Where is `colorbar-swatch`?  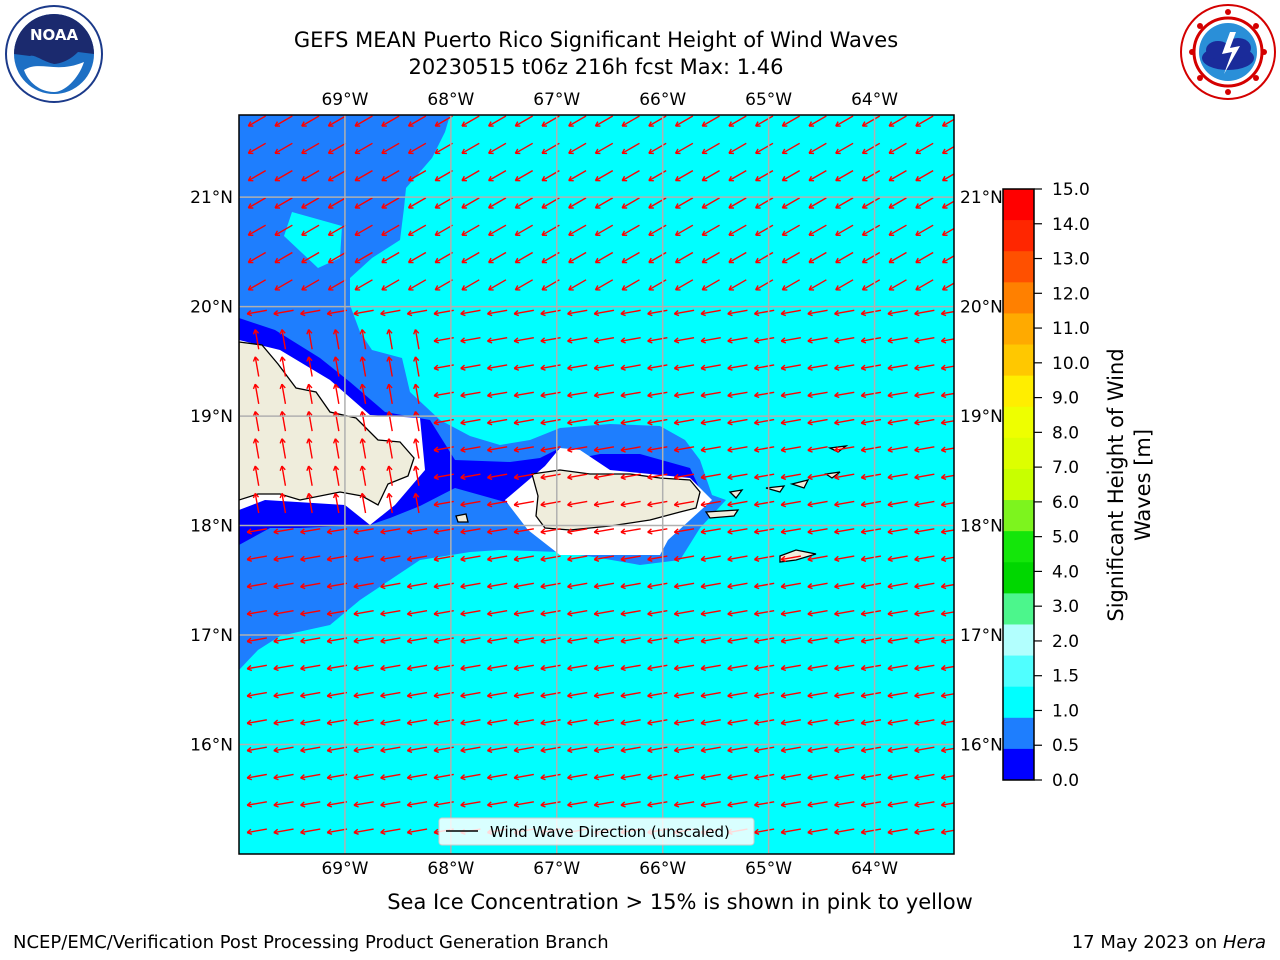
colorbar-swatch is located at coordinates (1018, 298).